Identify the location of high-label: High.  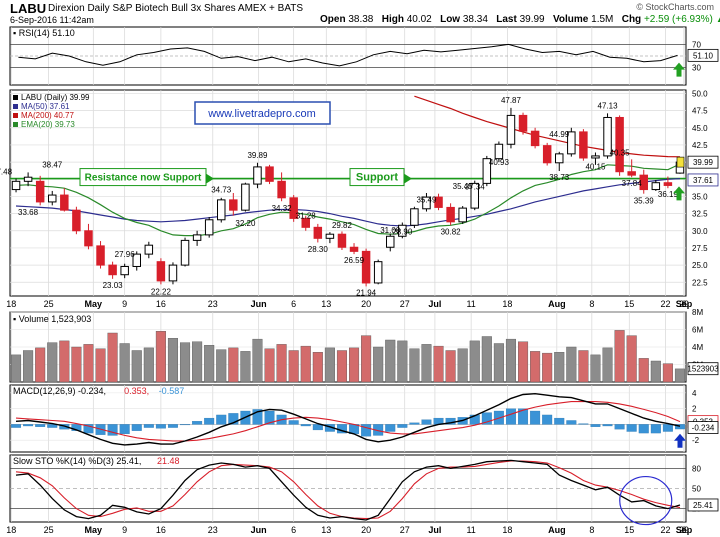
(392, 19).